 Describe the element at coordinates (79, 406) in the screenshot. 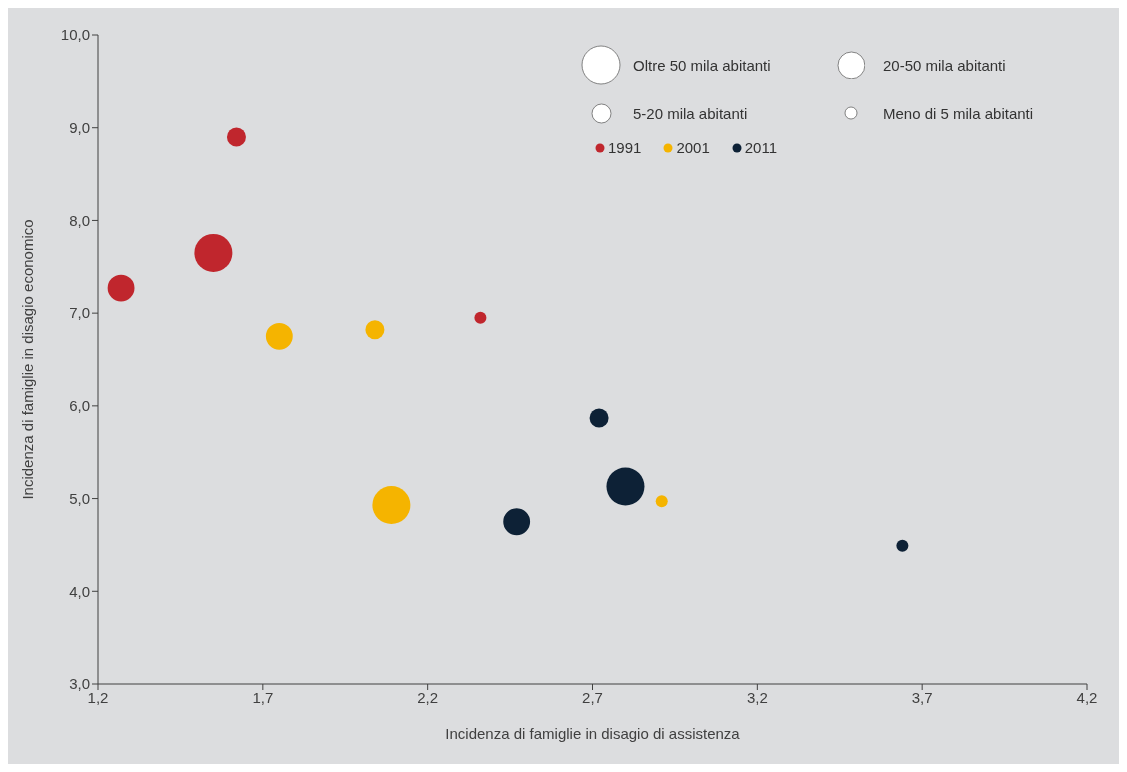

I see `y-tick-label: 6,0` at that location.